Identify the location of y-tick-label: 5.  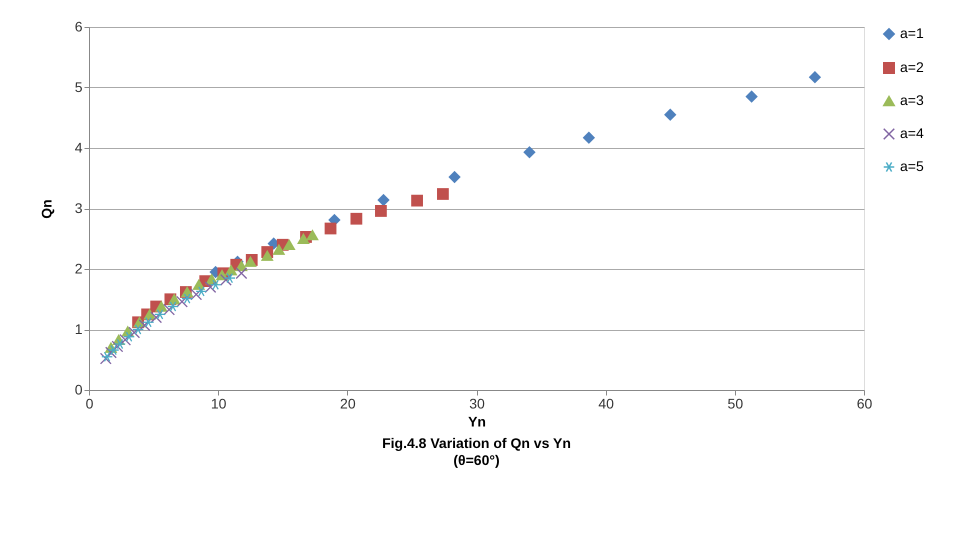
(78, 87).